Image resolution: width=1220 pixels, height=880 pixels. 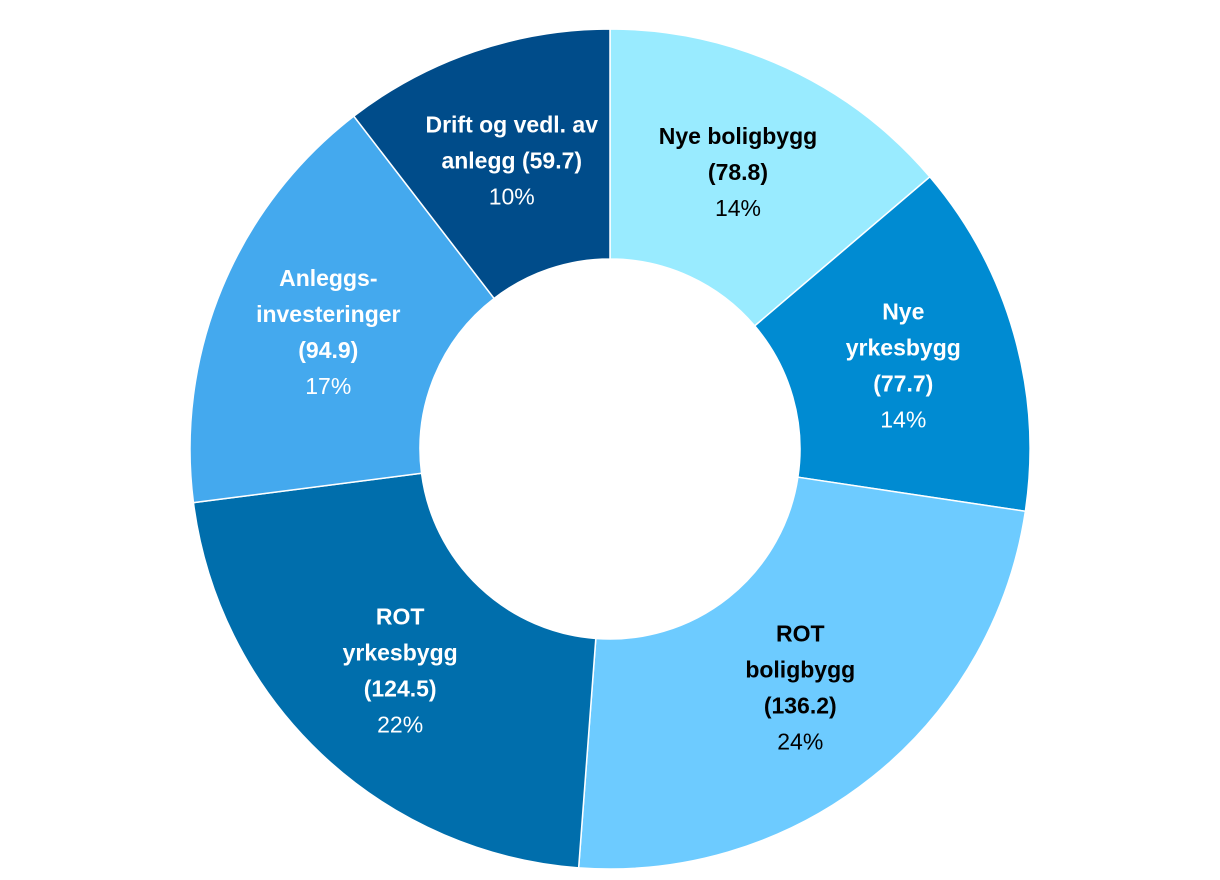 I want to click on slice-label: Nye boligbygg (78.8) 14%, so click(x=738, y=172).